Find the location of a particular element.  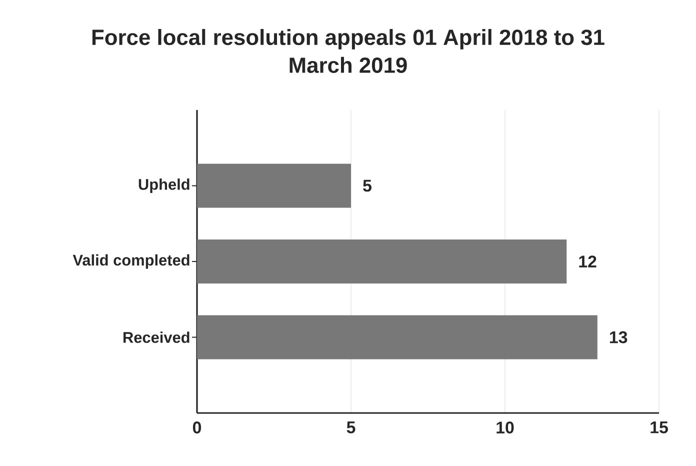

y-tick-label: Valid completed is located at coordinates (131, 261).